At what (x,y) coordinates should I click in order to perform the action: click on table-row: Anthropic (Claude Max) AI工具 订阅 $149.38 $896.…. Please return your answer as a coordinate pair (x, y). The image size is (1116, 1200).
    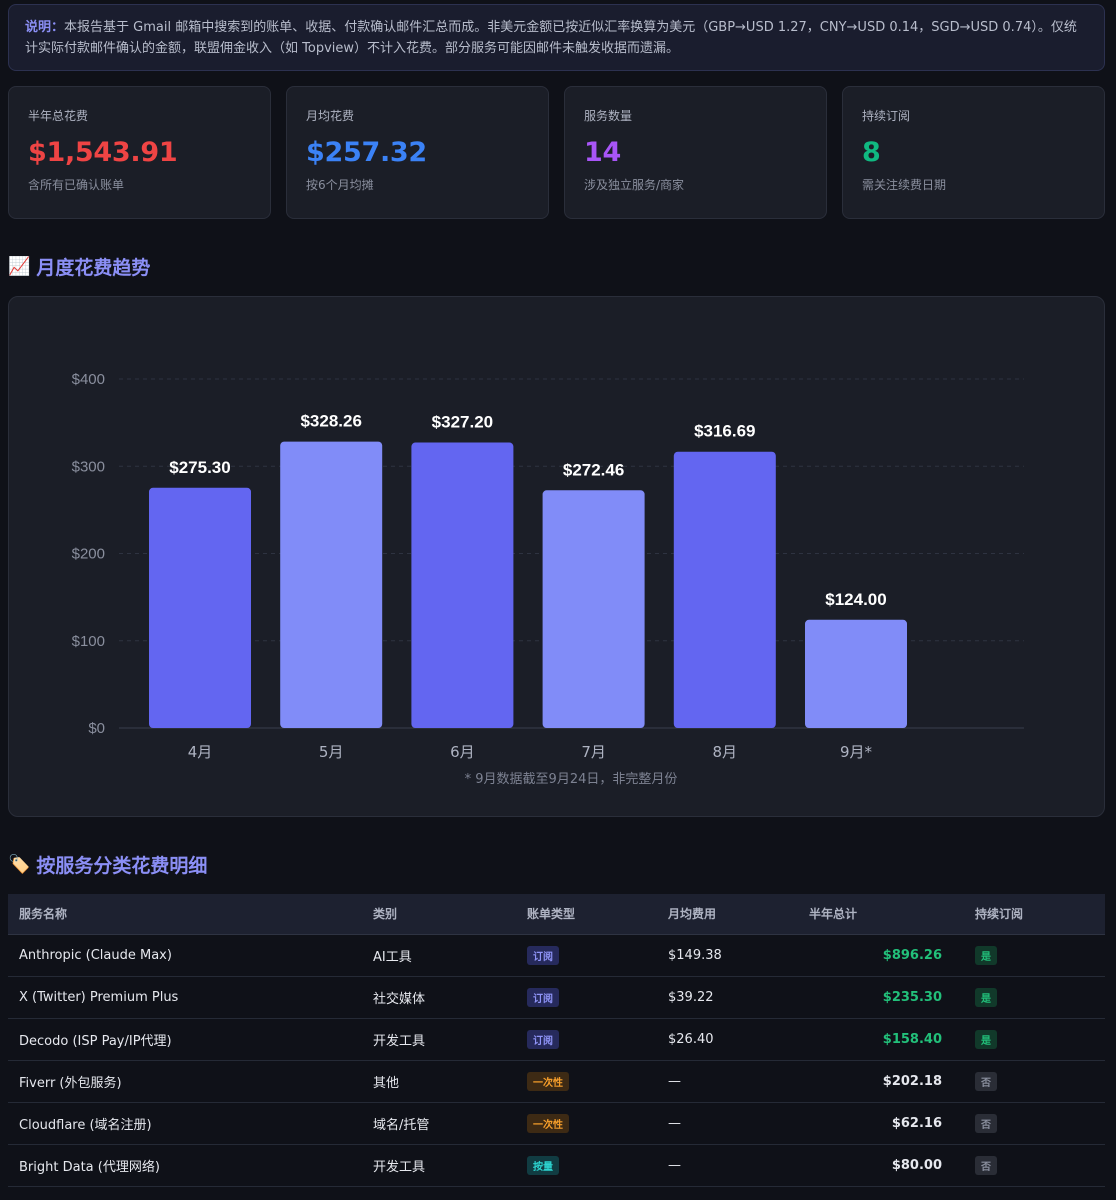
    Looking at the image, I should click on (556, 955).